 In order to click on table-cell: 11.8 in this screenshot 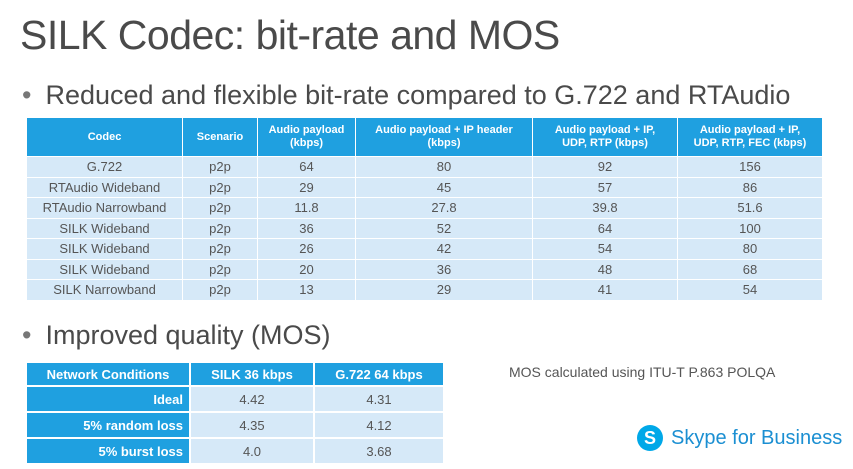, I will do `click(307, 207)`.